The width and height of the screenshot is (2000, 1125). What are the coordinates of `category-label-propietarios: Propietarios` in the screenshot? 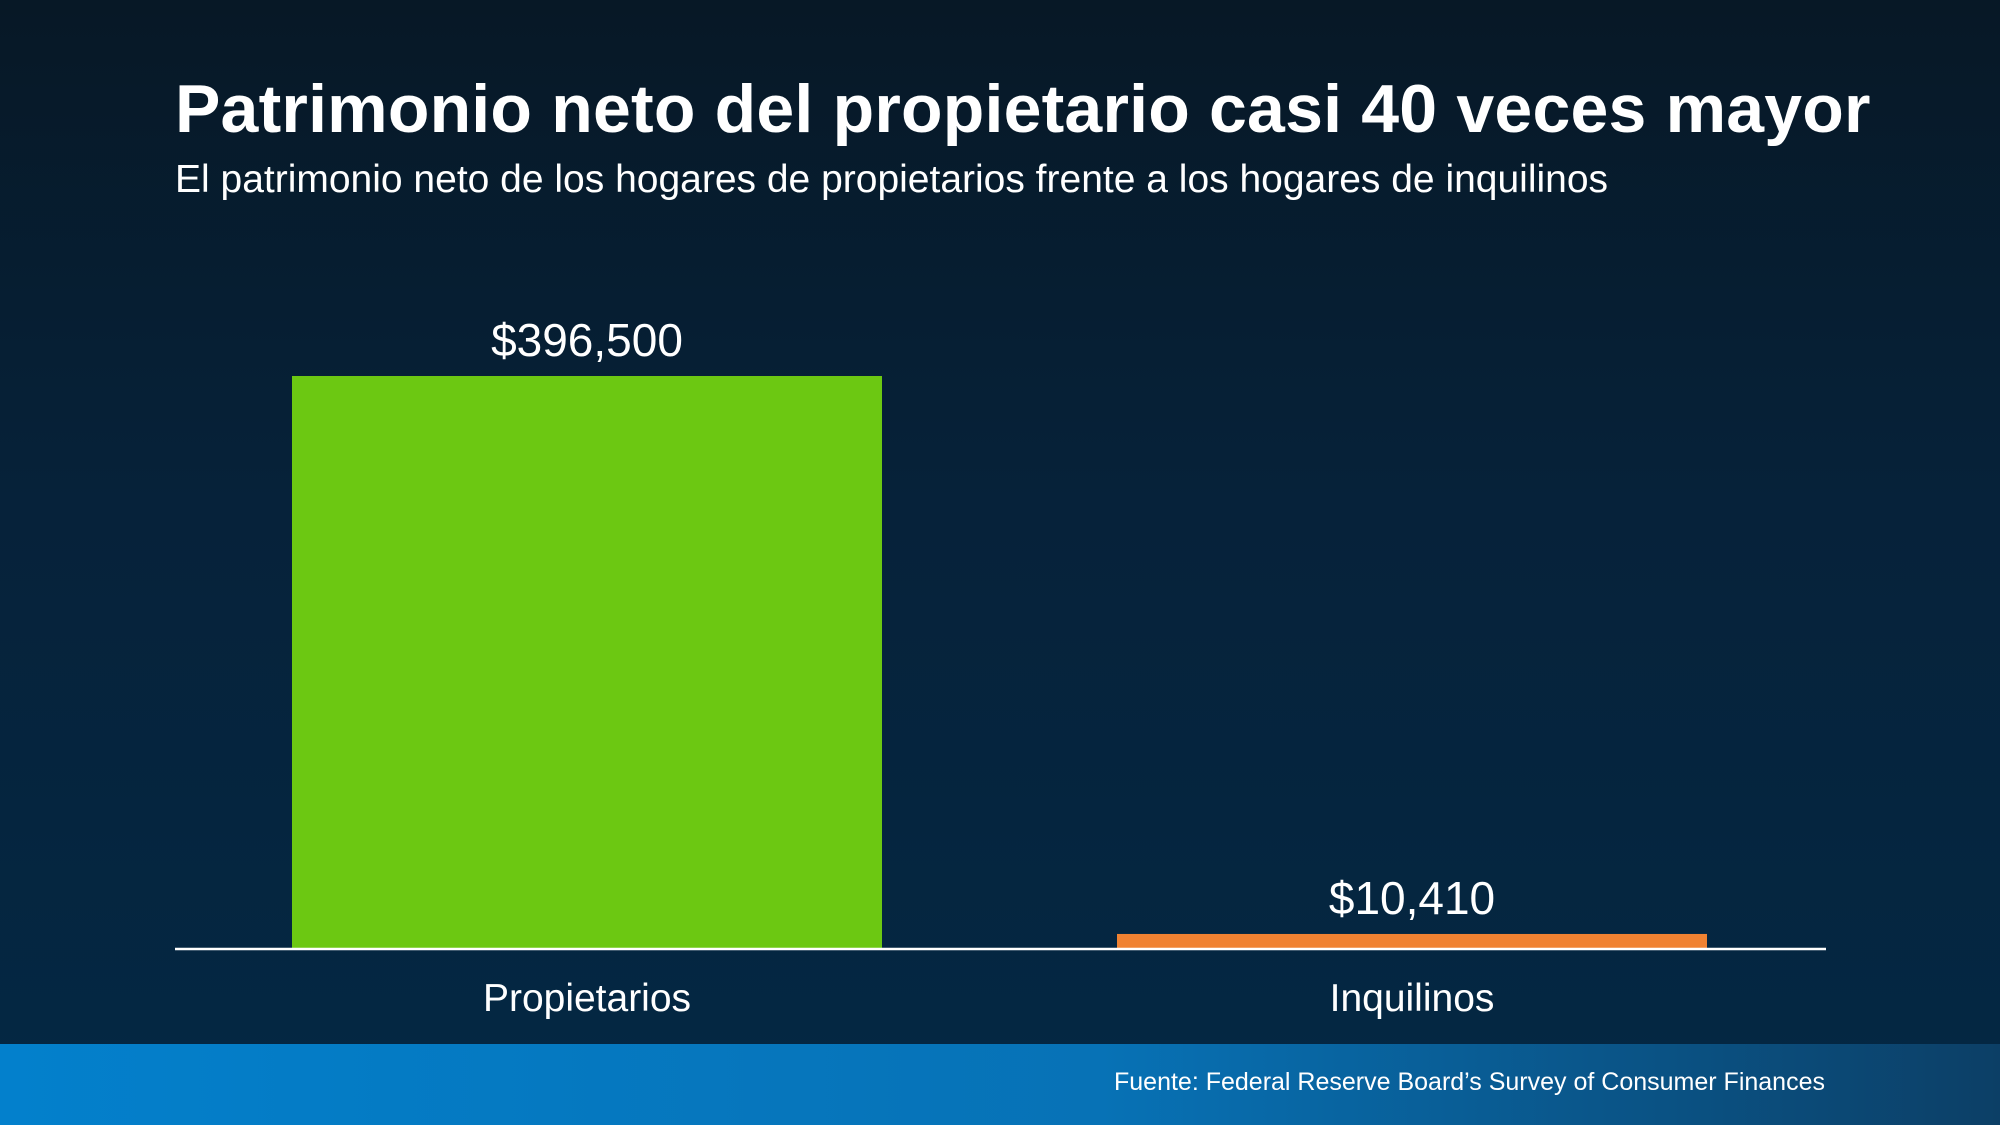 It's located at (587, 998).